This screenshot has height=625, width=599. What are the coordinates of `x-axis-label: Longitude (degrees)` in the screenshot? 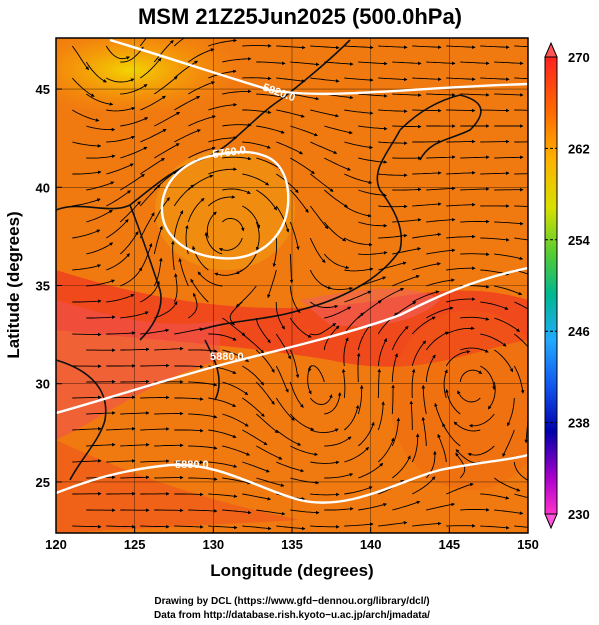 It's located at (291, 570).